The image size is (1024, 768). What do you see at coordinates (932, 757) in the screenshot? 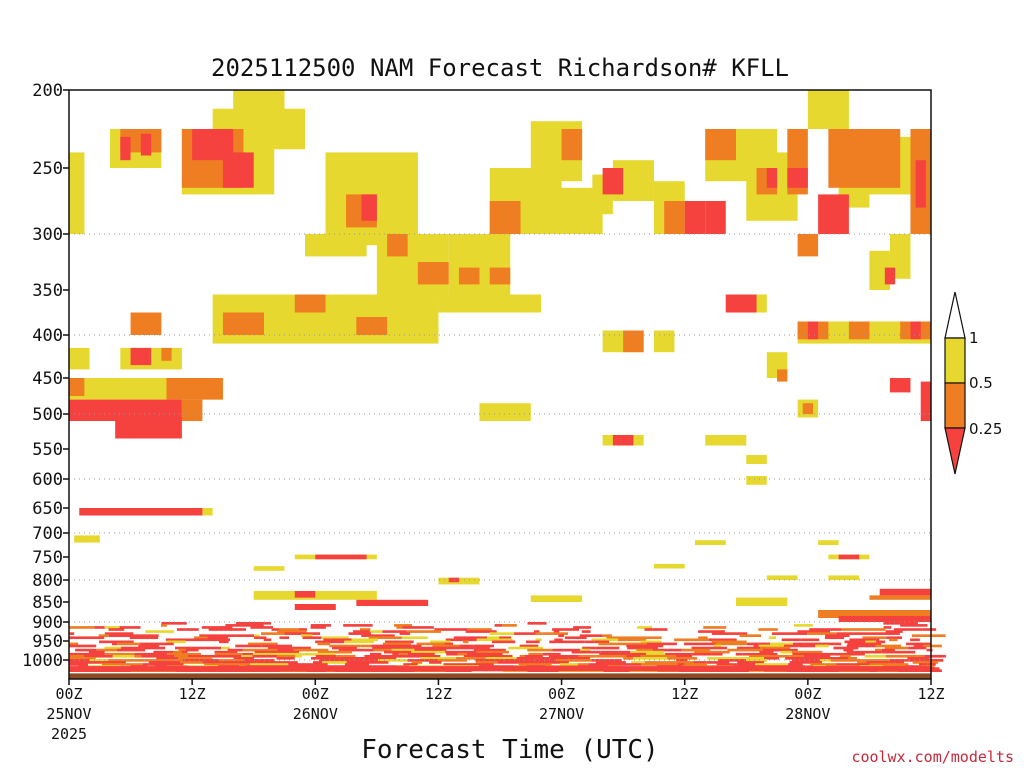
I see `credit-link: coolwx.com/modelts` at bounding box center [932, 757].